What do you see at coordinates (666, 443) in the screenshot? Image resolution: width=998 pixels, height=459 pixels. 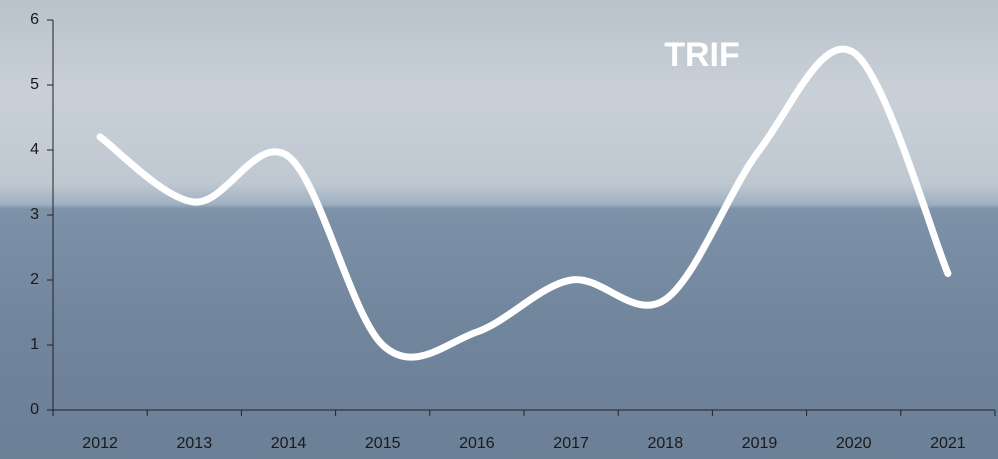 I see `x-tick-label: 2018` at bounding box center [666, 443].